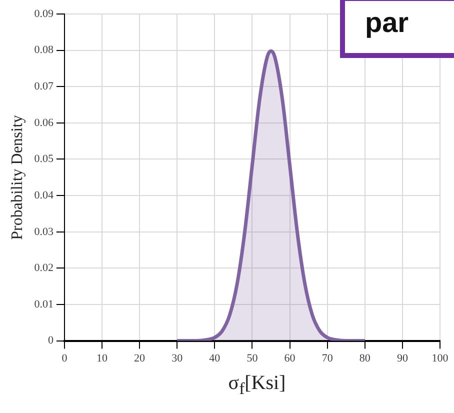  I want to click on x-tick-label: 90, so click(402, 358).